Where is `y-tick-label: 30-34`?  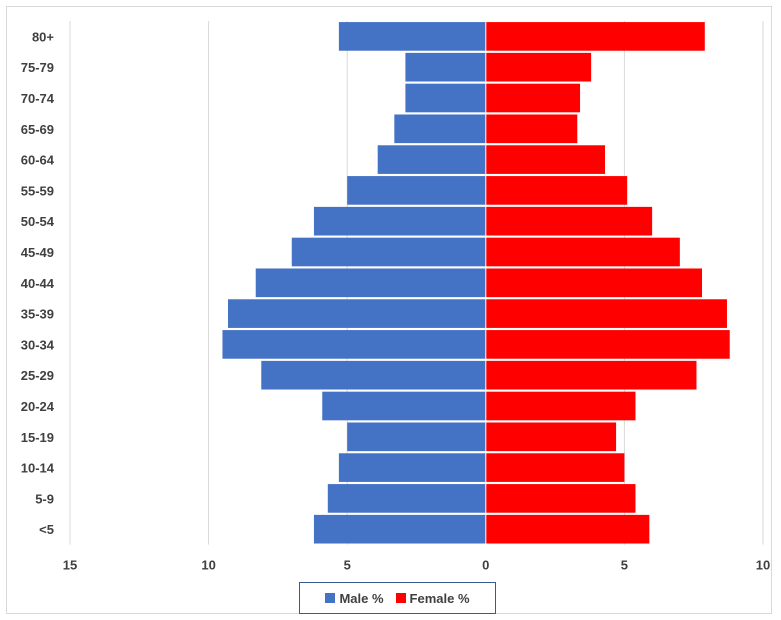
y-tick-label: 30-34 is located at coordinates (38, 344).